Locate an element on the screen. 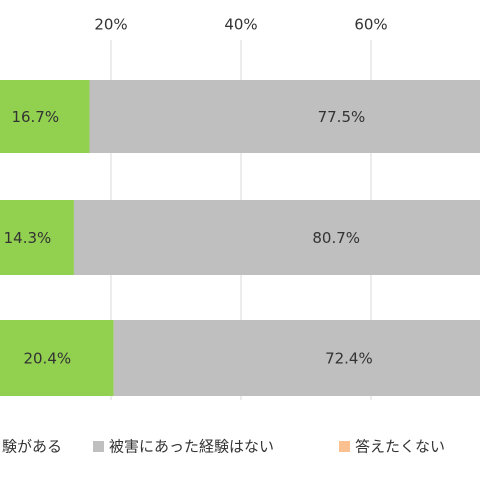  x-tick-label: 20% is located at coordinates (110, 25).